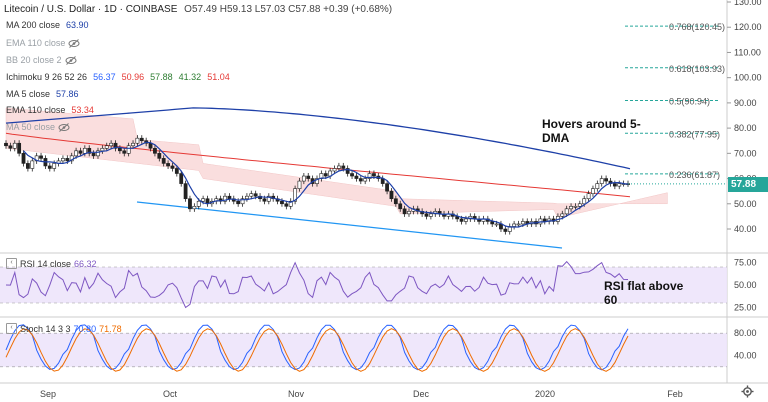 This screenshot has height=402, width=768. I want to click on fib-level-label: 0.236(61.87), so click(694, 175).